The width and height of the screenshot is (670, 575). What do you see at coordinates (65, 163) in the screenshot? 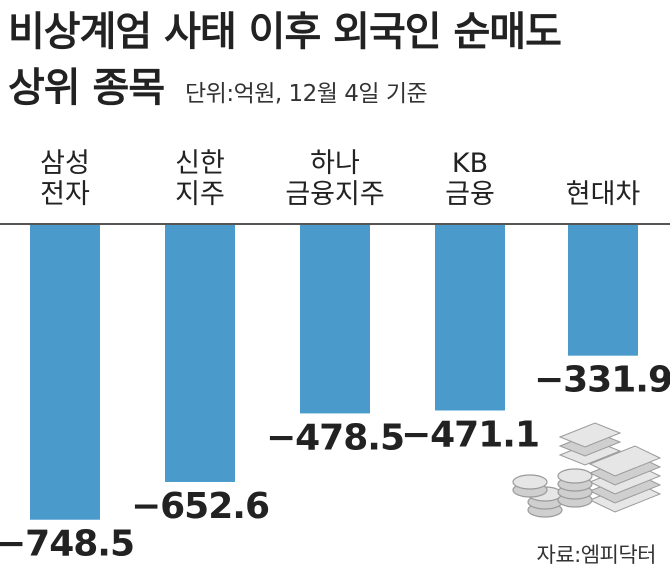
I see `category-label: 삼성` at bounding box center [65, 163].